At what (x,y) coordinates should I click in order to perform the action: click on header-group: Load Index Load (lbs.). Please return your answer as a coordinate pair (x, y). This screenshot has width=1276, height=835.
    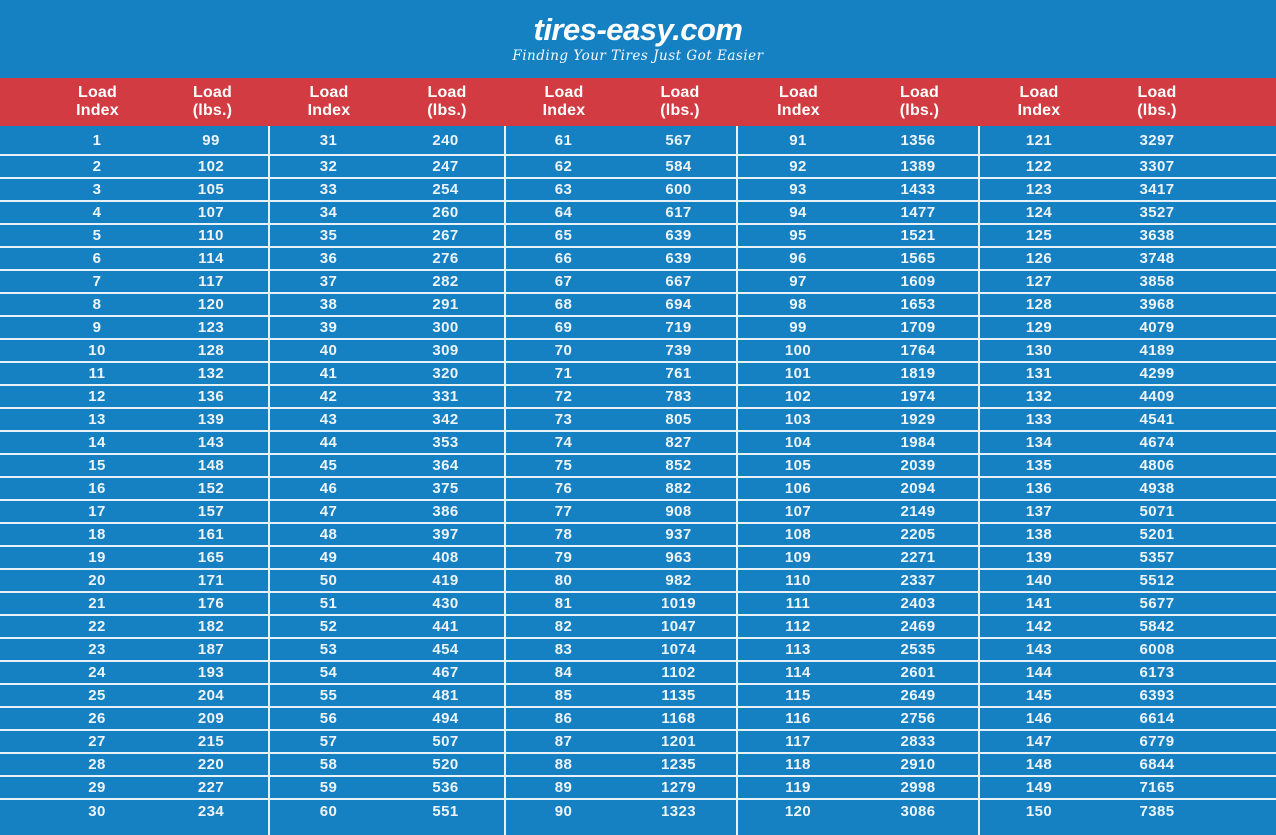
    Looking at the image, I should click on (859, 102).